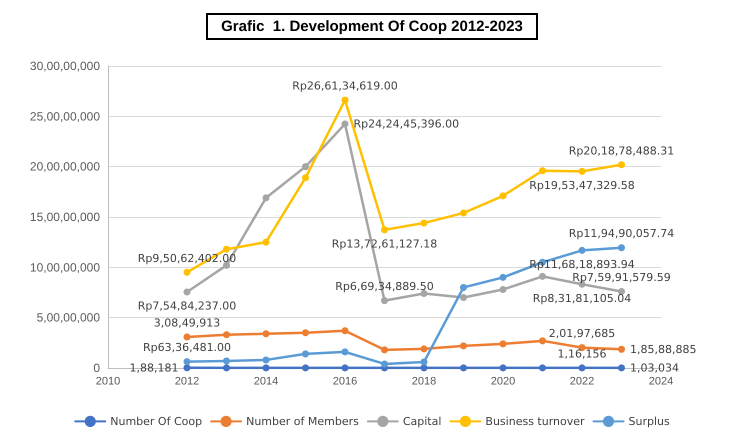 The height and width of the screenshot is (444, 744). What do you see at coordinates (661, 382) in the screenshot?
I see `x-tick-label: 2024` at bounding box center [661, 382].